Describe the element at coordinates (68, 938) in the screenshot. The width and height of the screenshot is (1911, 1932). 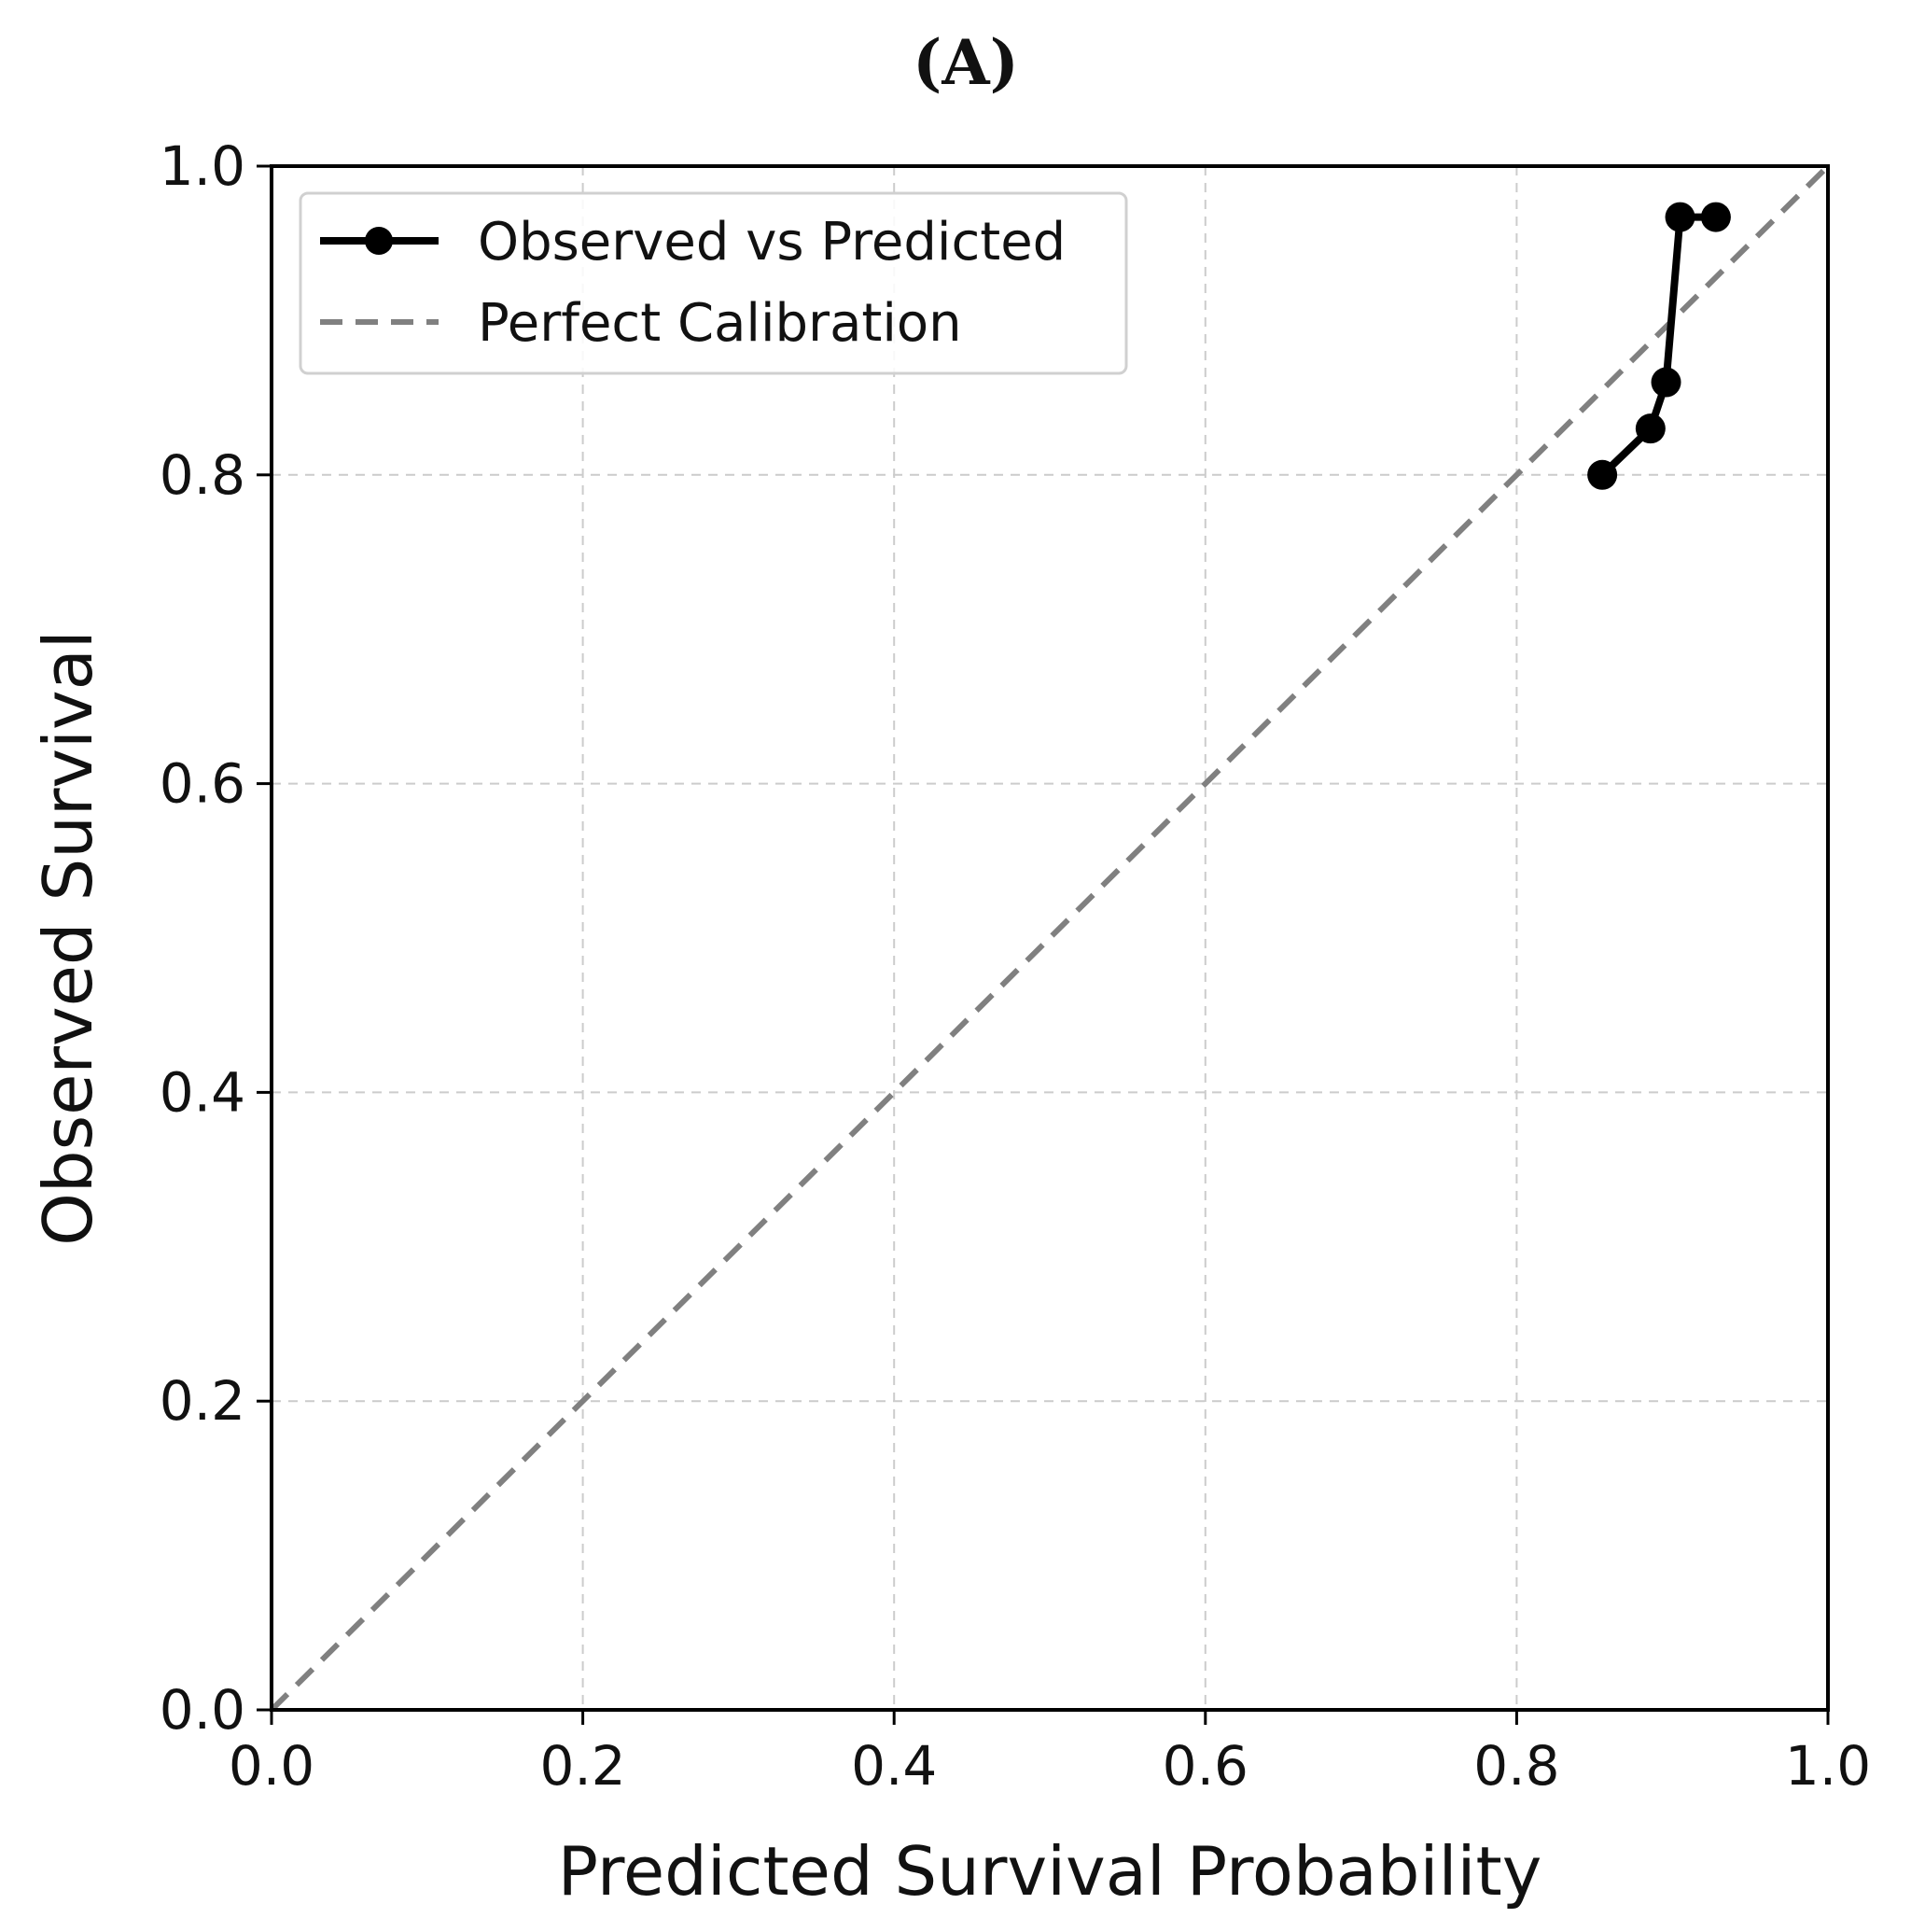
I see `y-axis-title: Observed Survival` at that location.